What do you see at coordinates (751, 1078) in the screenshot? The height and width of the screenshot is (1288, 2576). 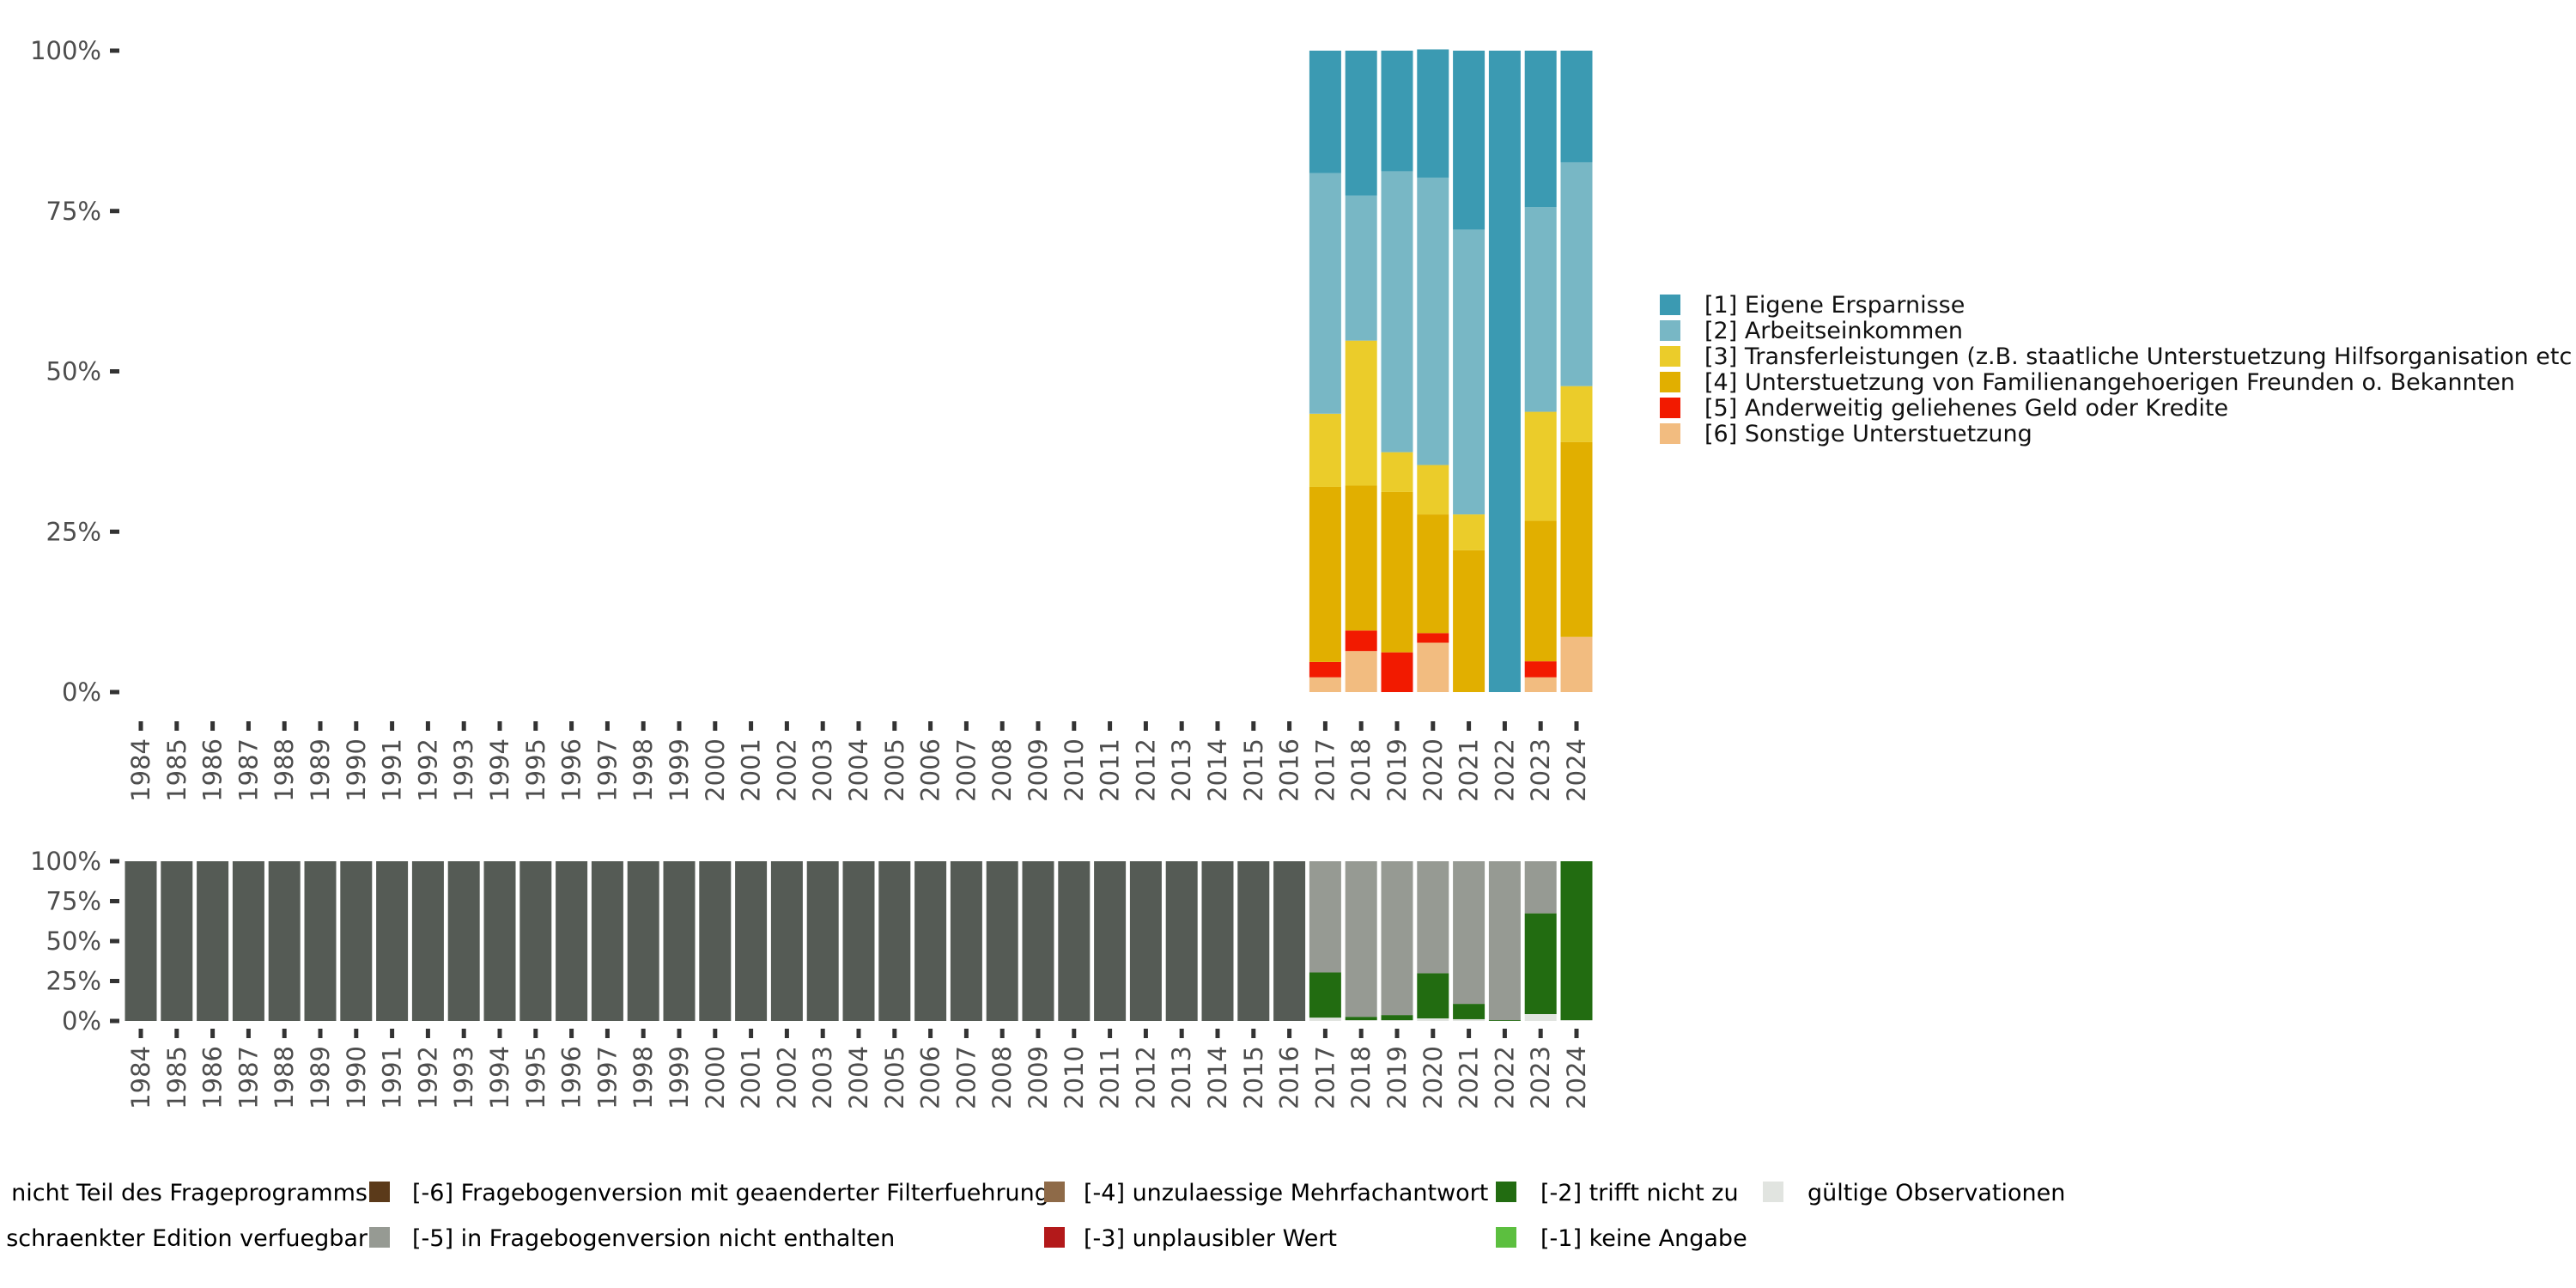 I see `bottom-x-tick-label: 2001` at bounding box center [751, 1078].